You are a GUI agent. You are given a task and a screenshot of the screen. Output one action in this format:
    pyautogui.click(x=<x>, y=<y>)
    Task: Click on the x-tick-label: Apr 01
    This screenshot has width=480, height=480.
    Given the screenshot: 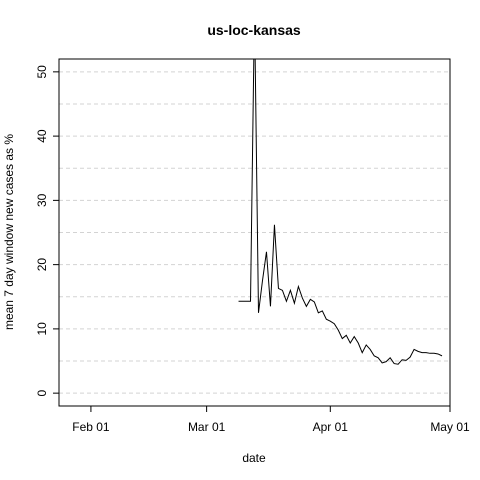 What is the action you would take?
    pyautogui.click(x=331, y=427)
    